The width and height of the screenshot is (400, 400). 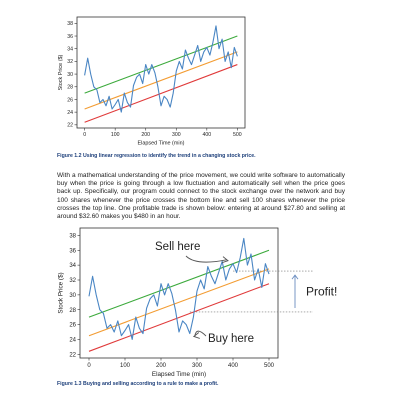 What do you see at coordinates (177, 247) in the screenshot?
I see `sell-here-label: Sell here` at bounding box center [177, 247].